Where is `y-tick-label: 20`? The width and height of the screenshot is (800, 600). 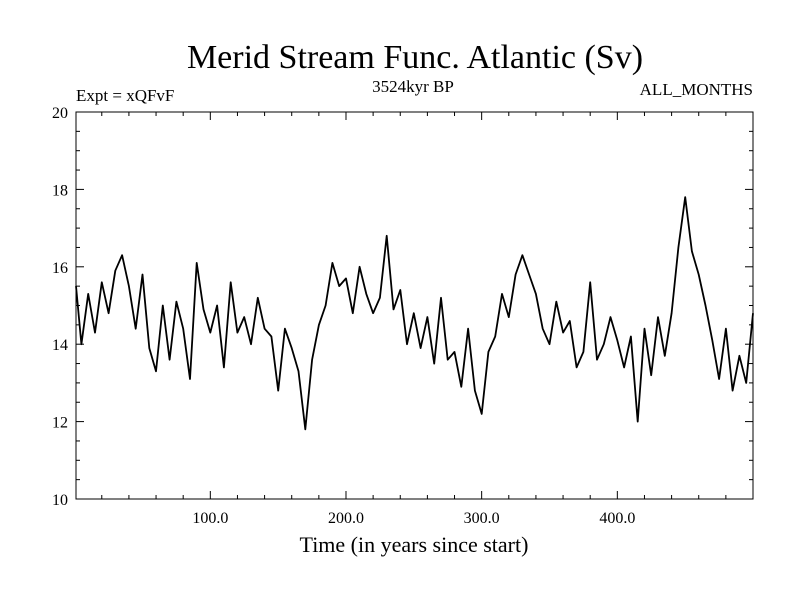 y-tick-label: 20 is located at coordinates (60, 113).